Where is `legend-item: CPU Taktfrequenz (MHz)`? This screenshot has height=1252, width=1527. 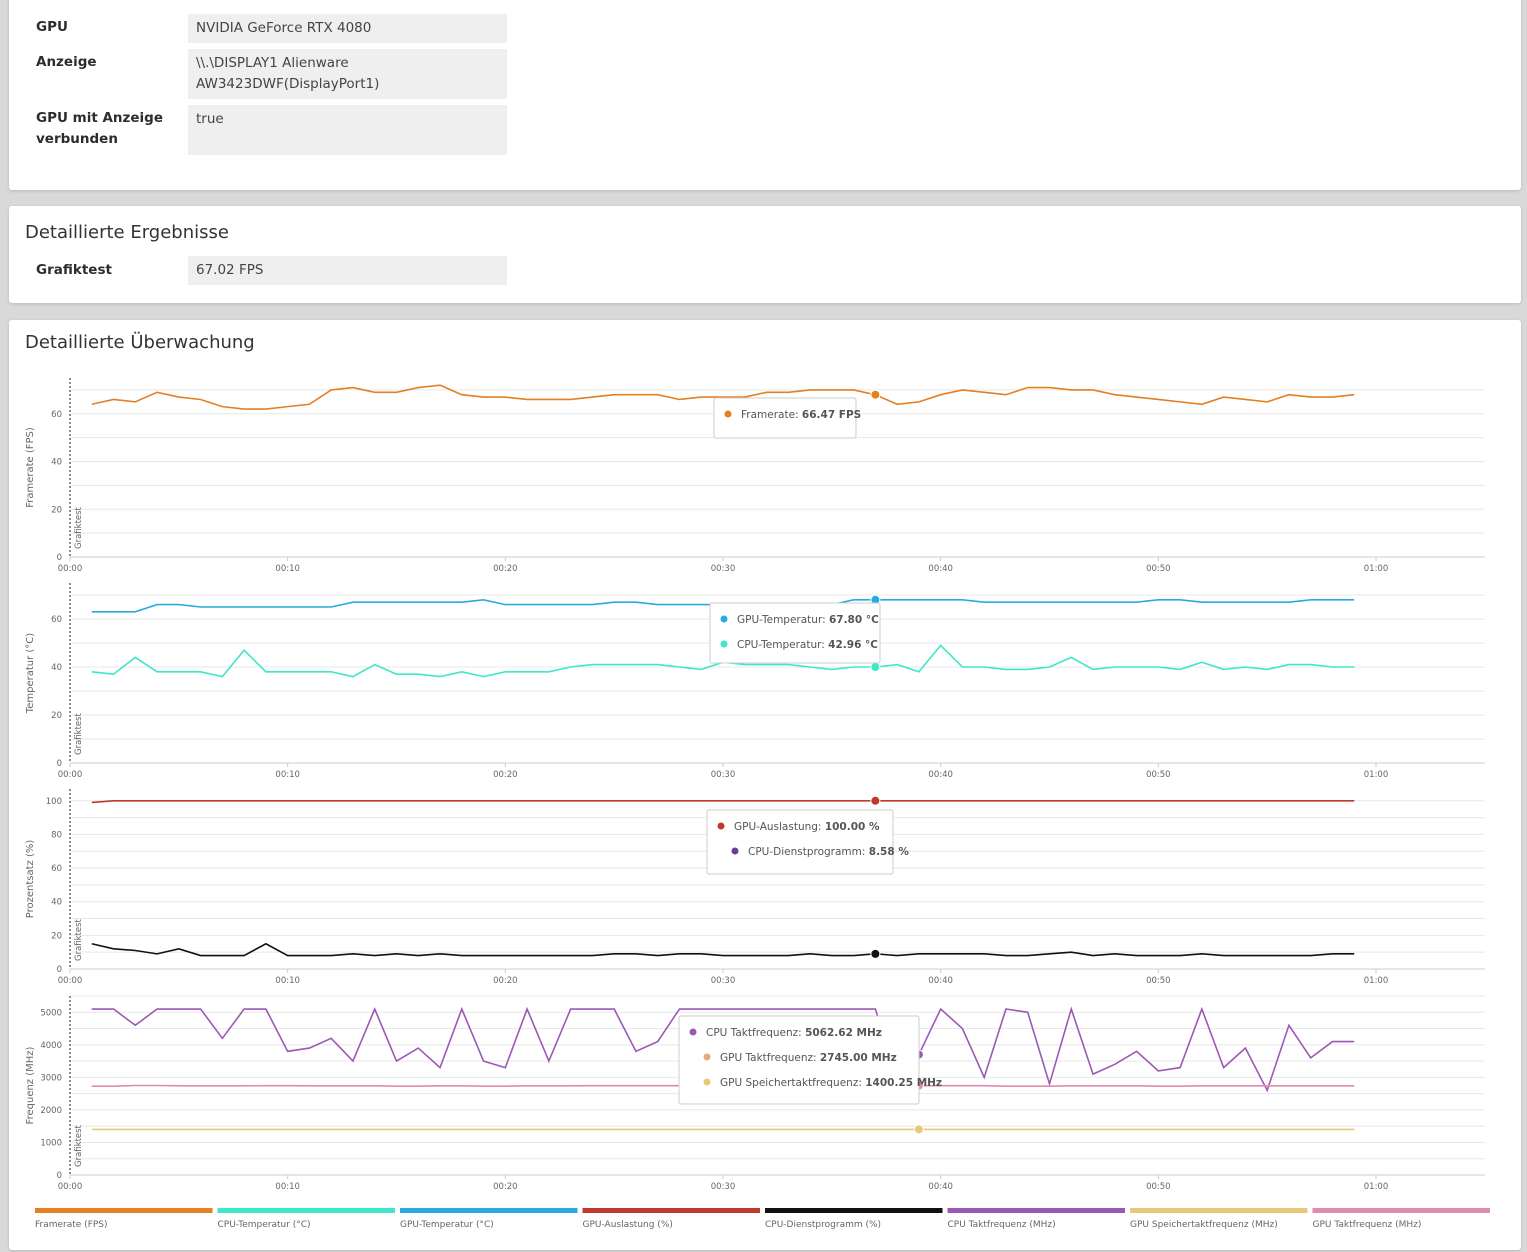 legend-item: CPU Taktfrequenz (MHz) is located at coordinates (1036, 1219).